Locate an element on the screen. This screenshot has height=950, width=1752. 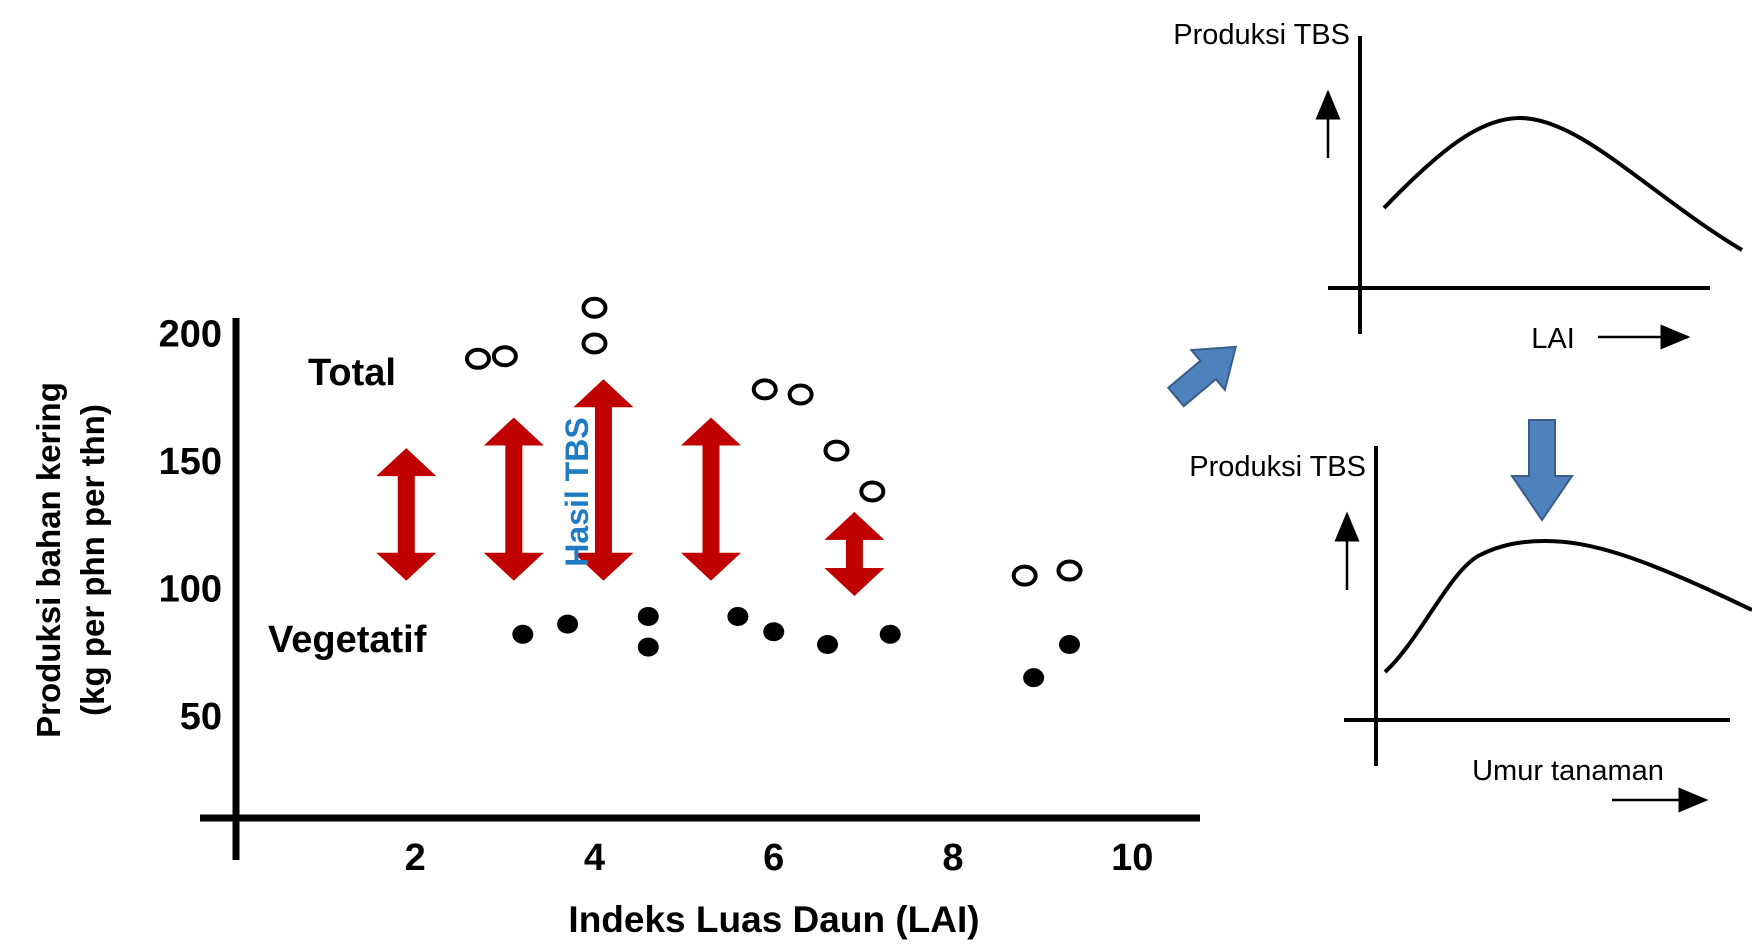
data-points is located at coordinates (773, 492).